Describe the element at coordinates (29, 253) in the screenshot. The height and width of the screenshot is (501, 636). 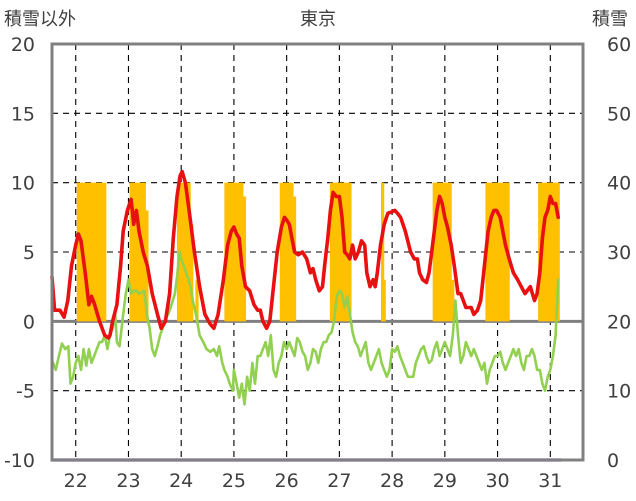
I see `left-tick-label: 5` at that location.